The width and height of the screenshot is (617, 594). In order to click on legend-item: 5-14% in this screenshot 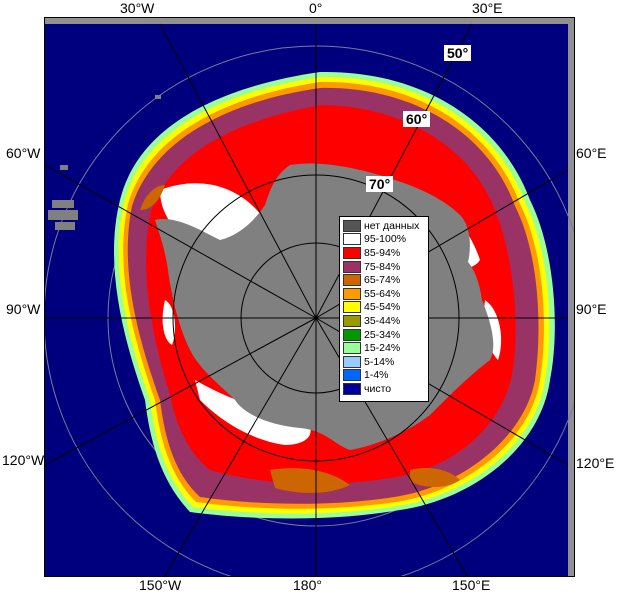, I will do `click(384, 362)`.